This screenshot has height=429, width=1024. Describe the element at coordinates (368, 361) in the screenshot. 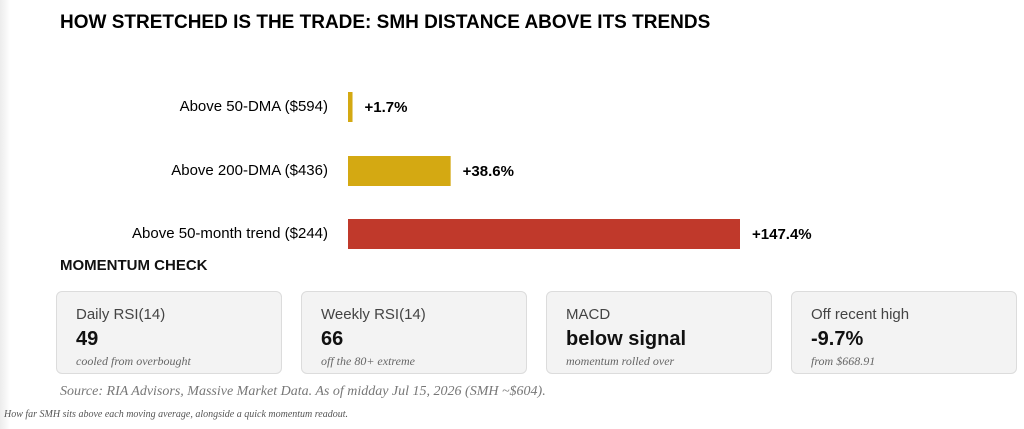

I see `stat-note: off the 80+ extreme` at that location.